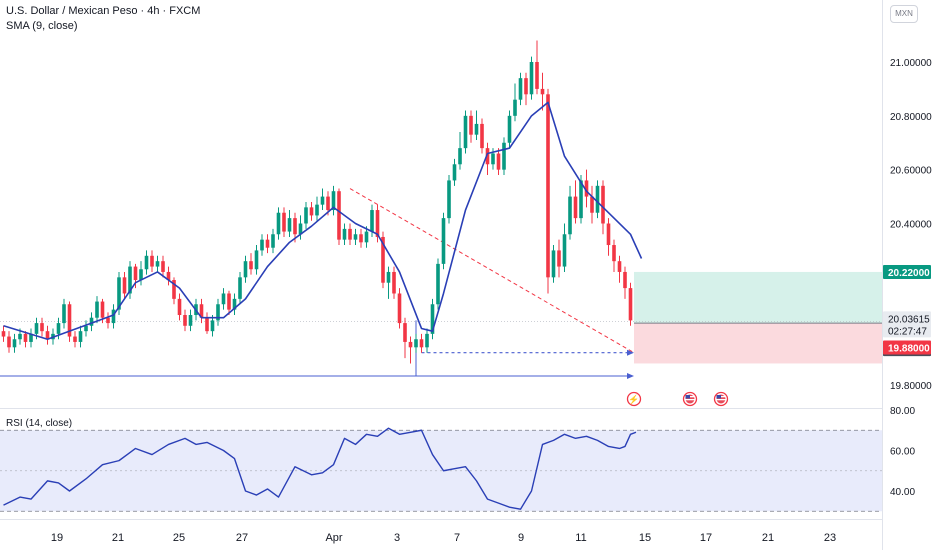 This screenshot has height=550, width=932. I want to click on flash-marker: ⚡, so click(634, 399).